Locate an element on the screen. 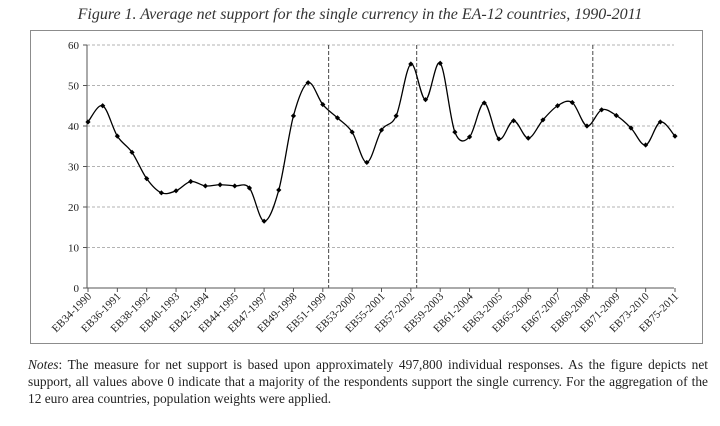 The image size is (720, 426). y-tick-label: 60 is located at coordinates (74, 46).